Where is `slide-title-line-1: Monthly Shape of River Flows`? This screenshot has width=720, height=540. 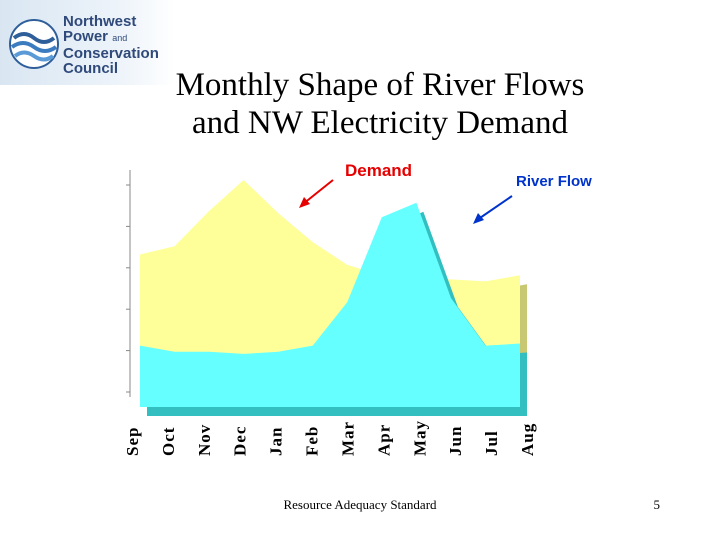 slide-title-line-1: Monthly Shape of River Flows is located at coordinates (380, 85).